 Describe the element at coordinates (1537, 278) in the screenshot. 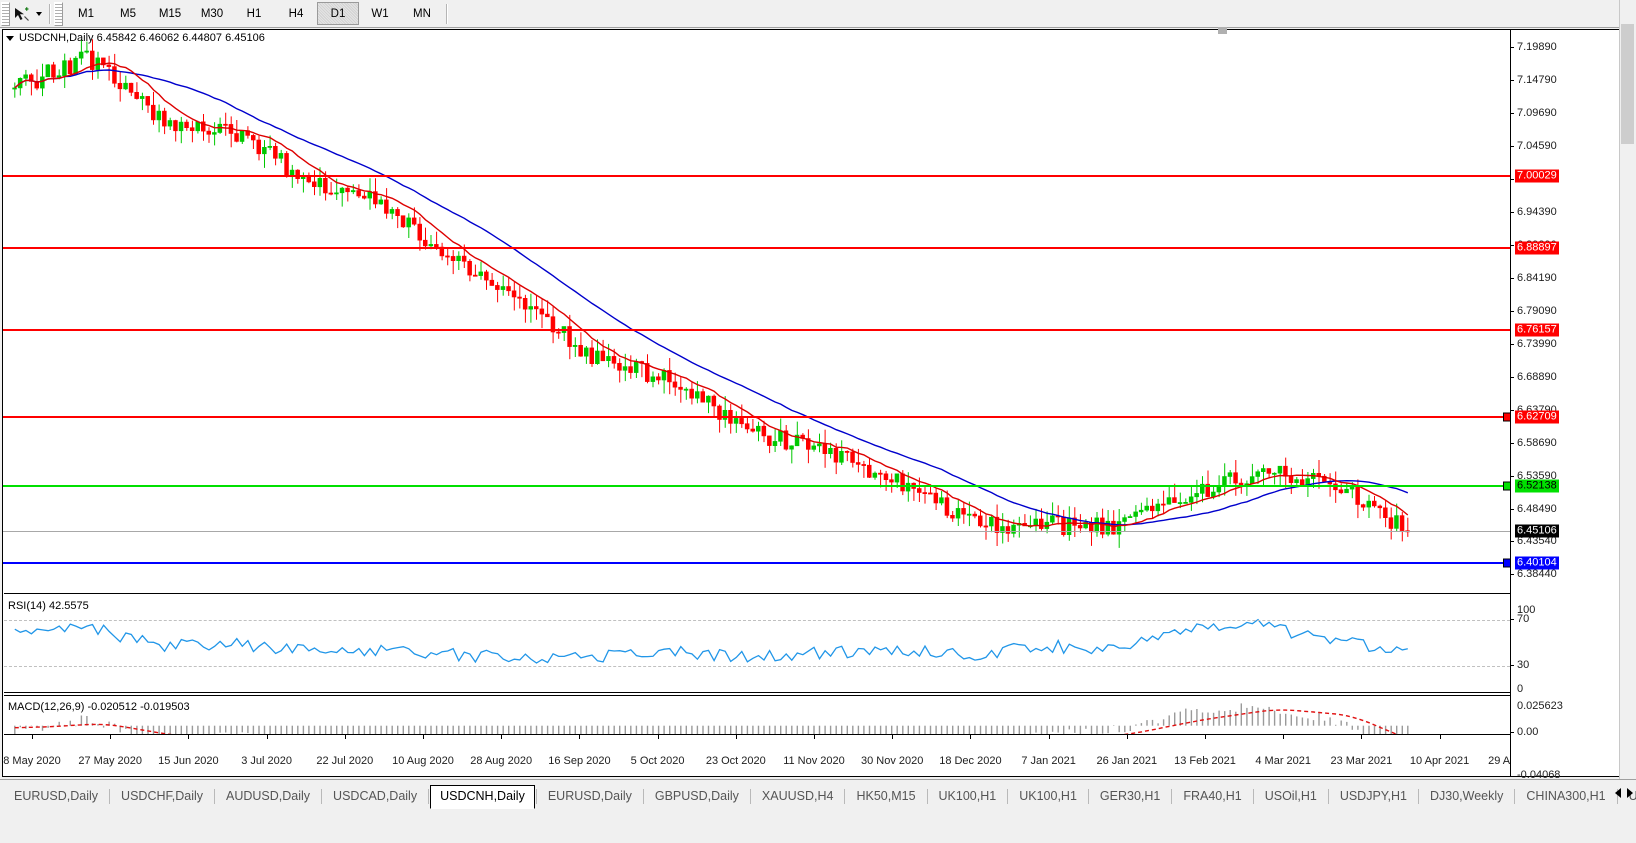

I see `price-tick-label: 6.84190` at that location.